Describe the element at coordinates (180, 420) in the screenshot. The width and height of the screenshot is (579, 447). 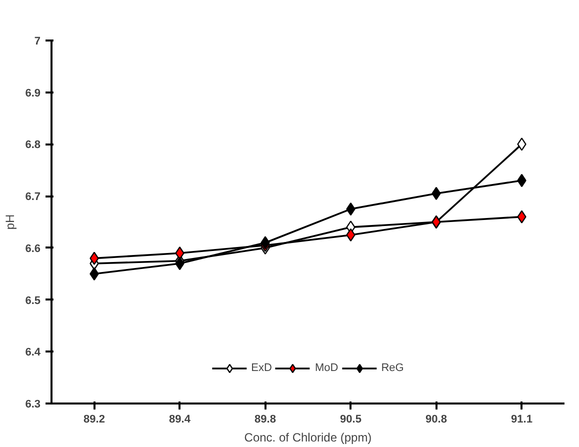
I see `x-tick-label: 89.4` at that location.